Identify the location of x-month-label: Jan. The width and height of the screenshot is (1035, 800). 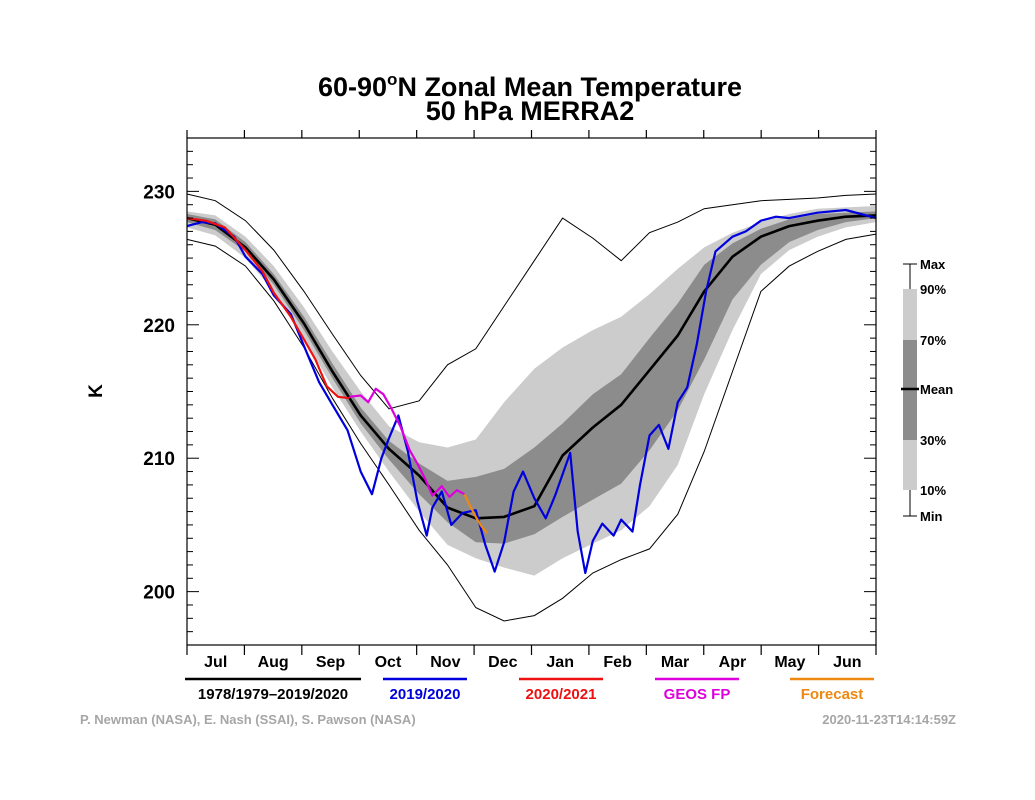
(560, 662).